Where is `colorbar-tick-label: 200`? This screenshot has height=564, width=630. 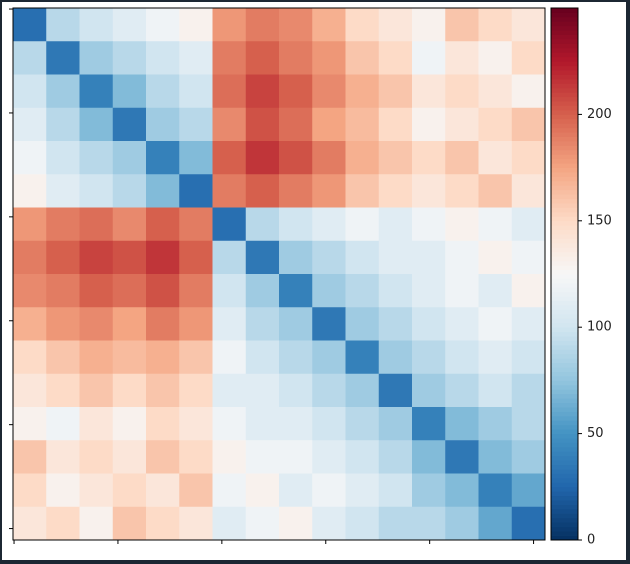 colorbar-tick-label: 200 is located at coordinates (599, 114).